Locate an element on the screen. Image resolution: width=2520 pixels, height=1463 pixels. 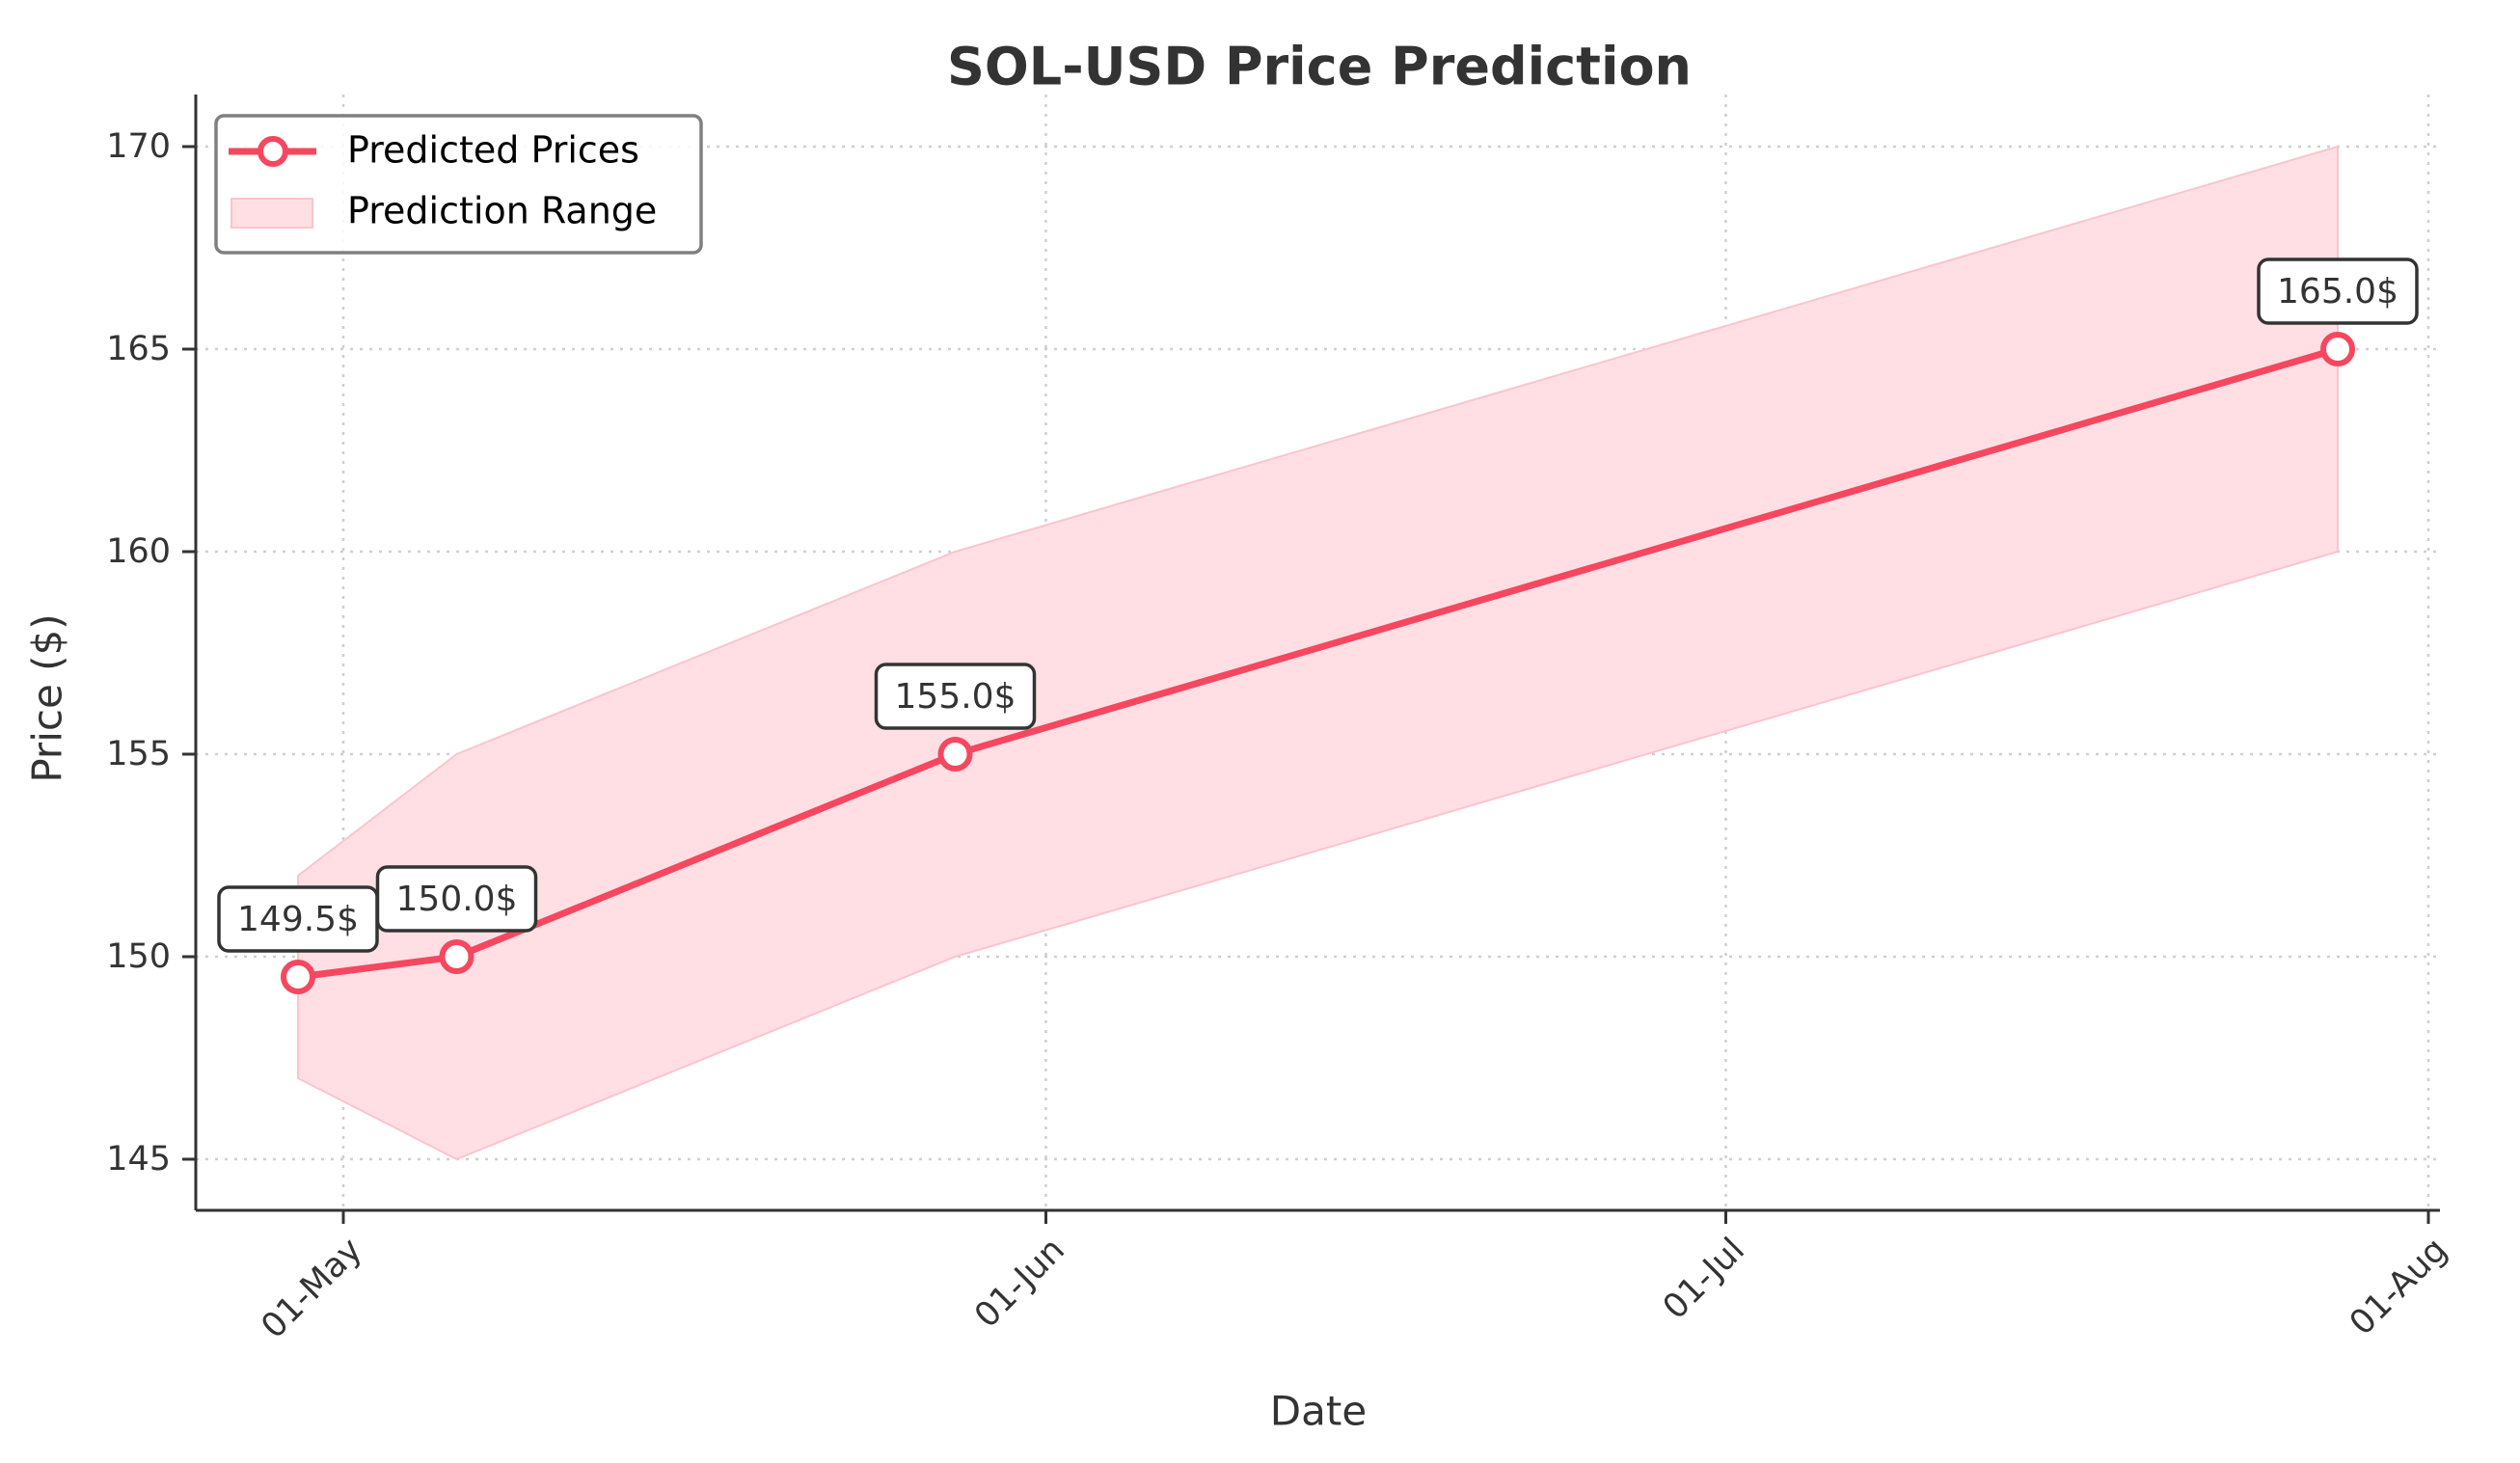
value-annotation: 165.0$ is located at coordinates (2338, 291).